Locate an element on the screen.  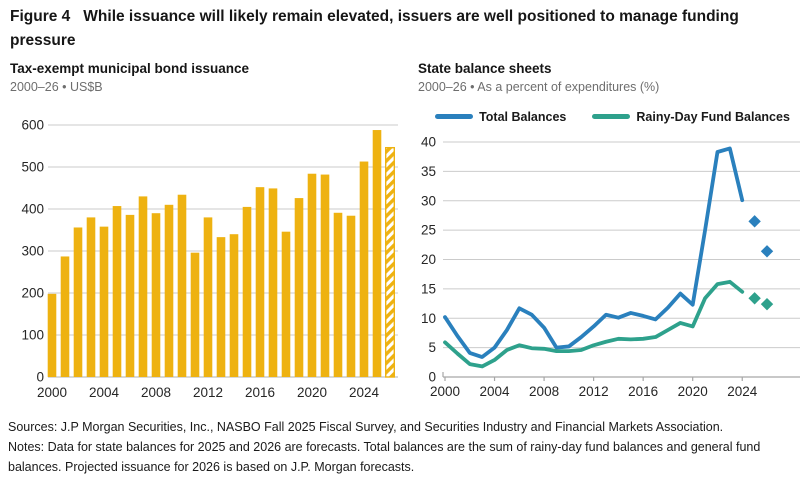
svg-text: 5 is located at coordinates (432, 347).